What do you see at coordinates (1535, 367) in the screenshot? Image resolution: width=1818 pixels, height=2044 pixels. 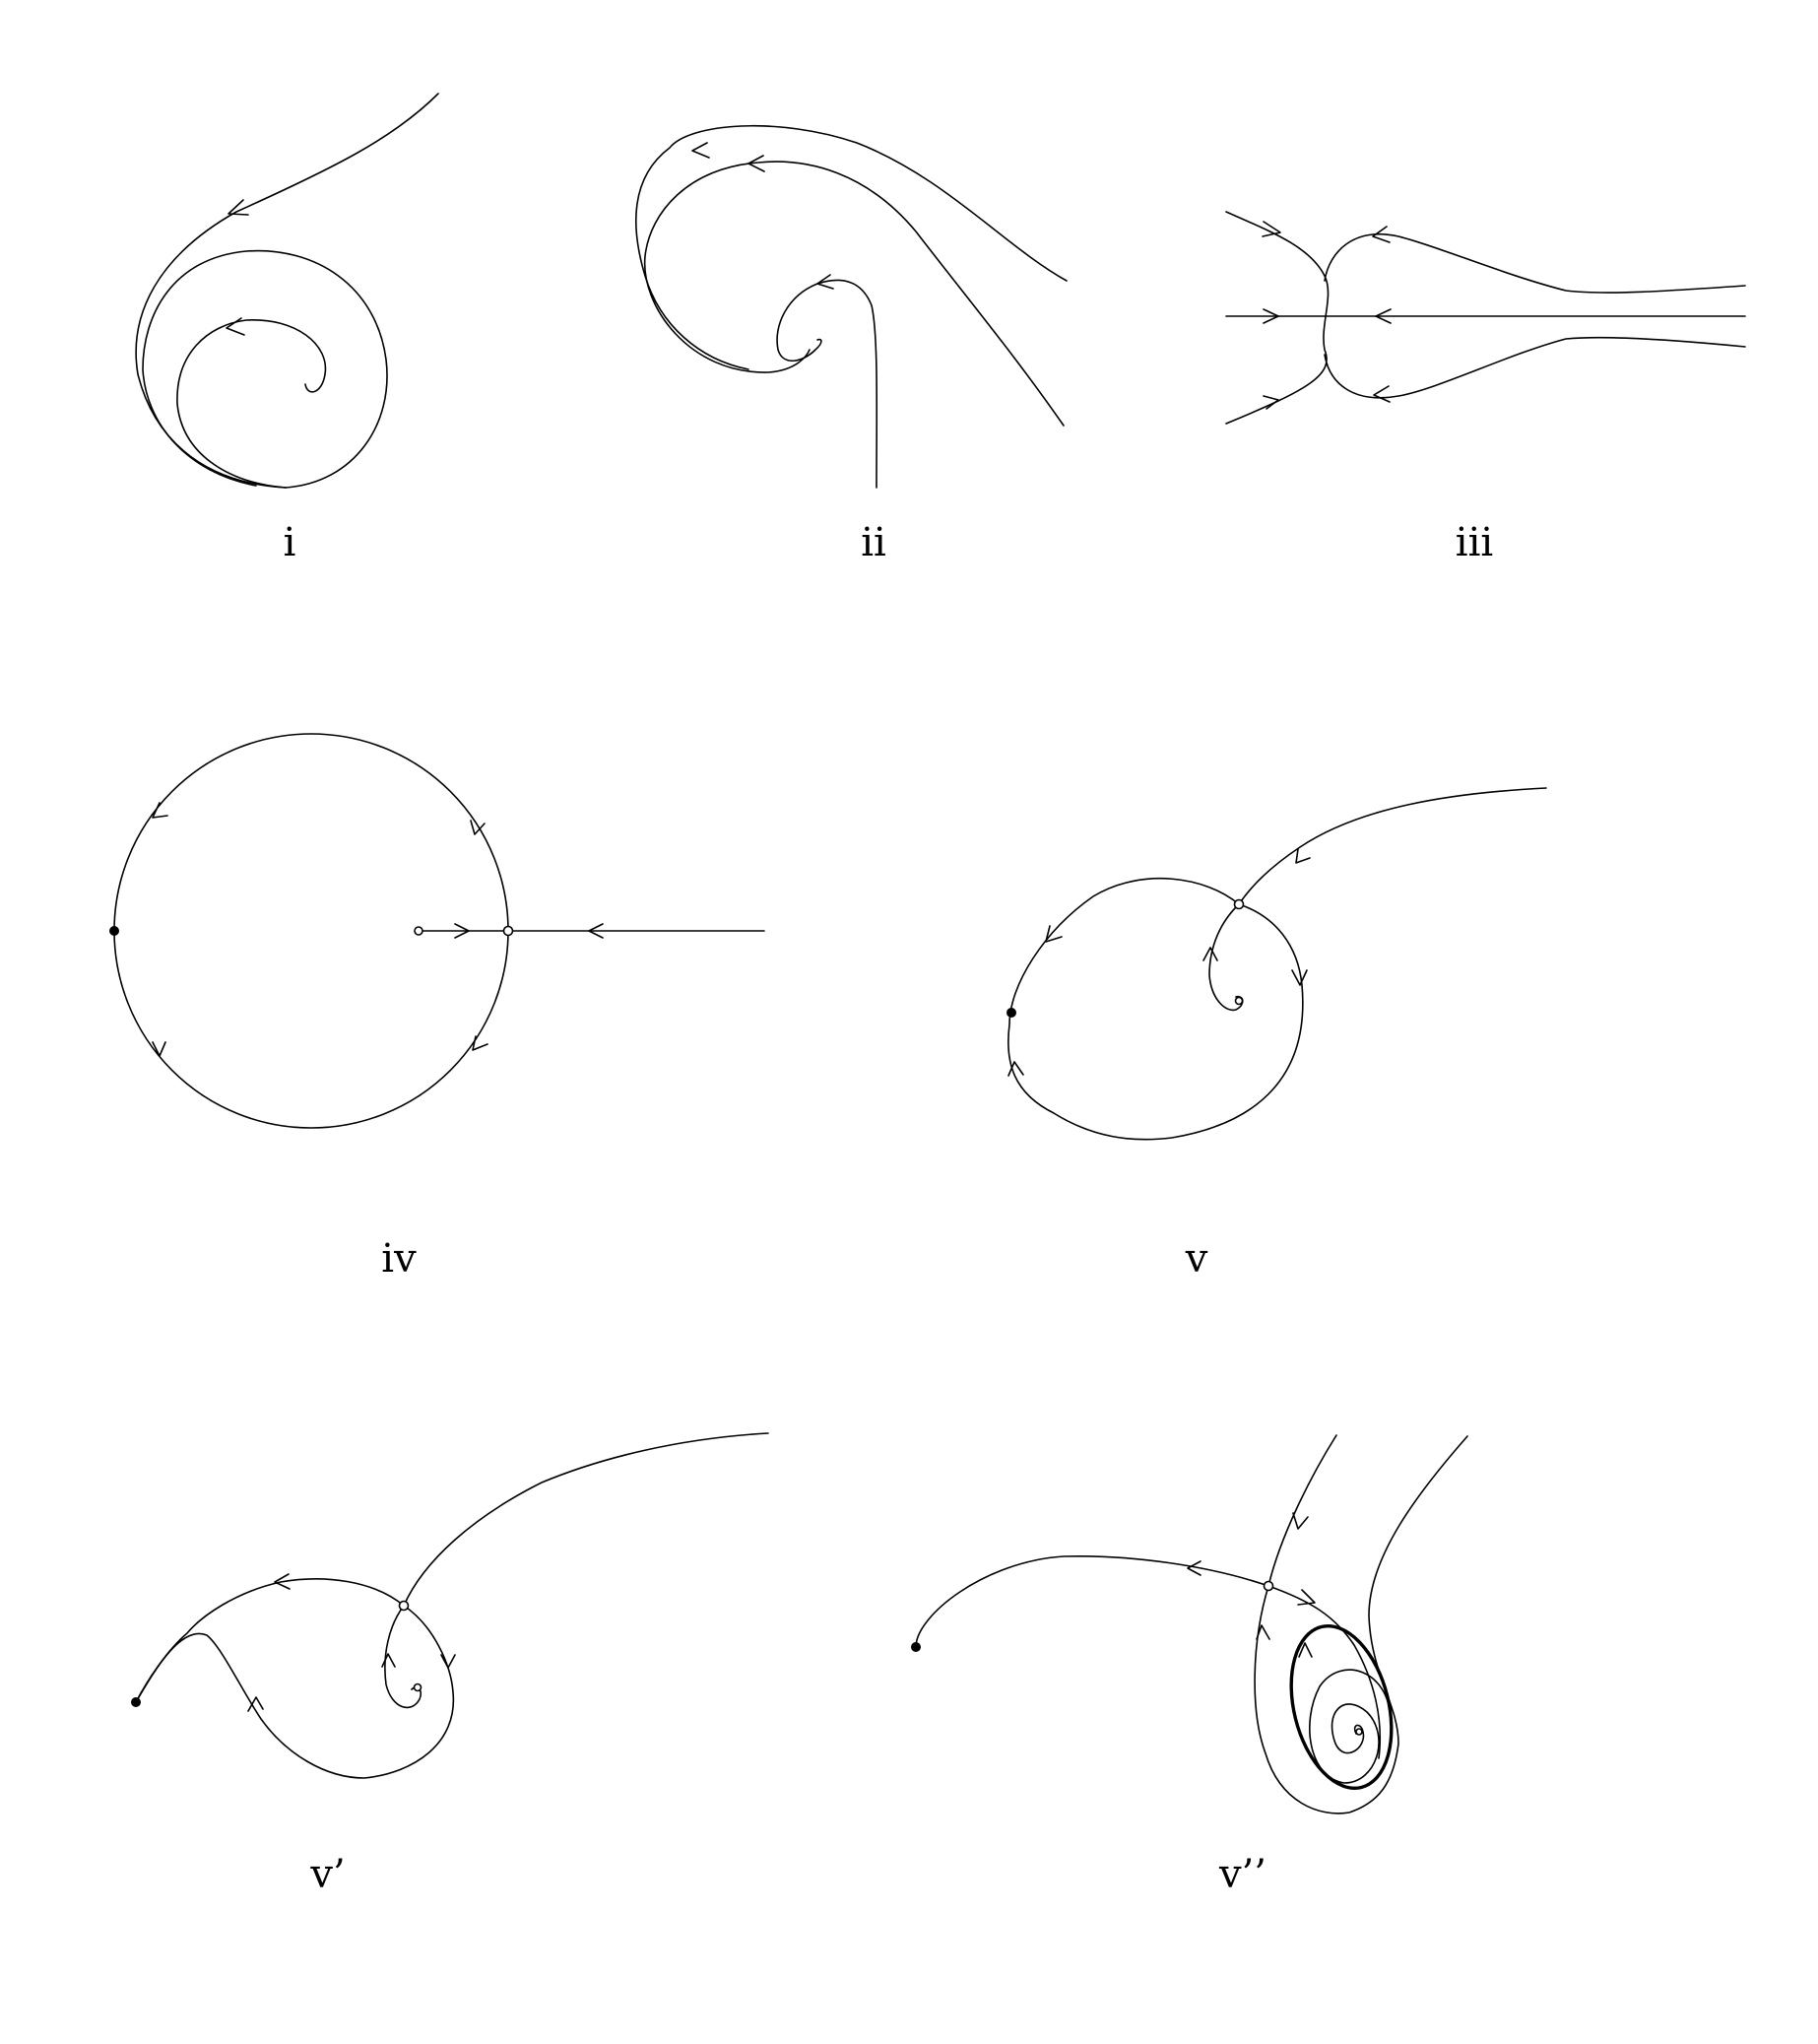 I see `panel-iii-lower-flow` at bounding box center [1535, 367].